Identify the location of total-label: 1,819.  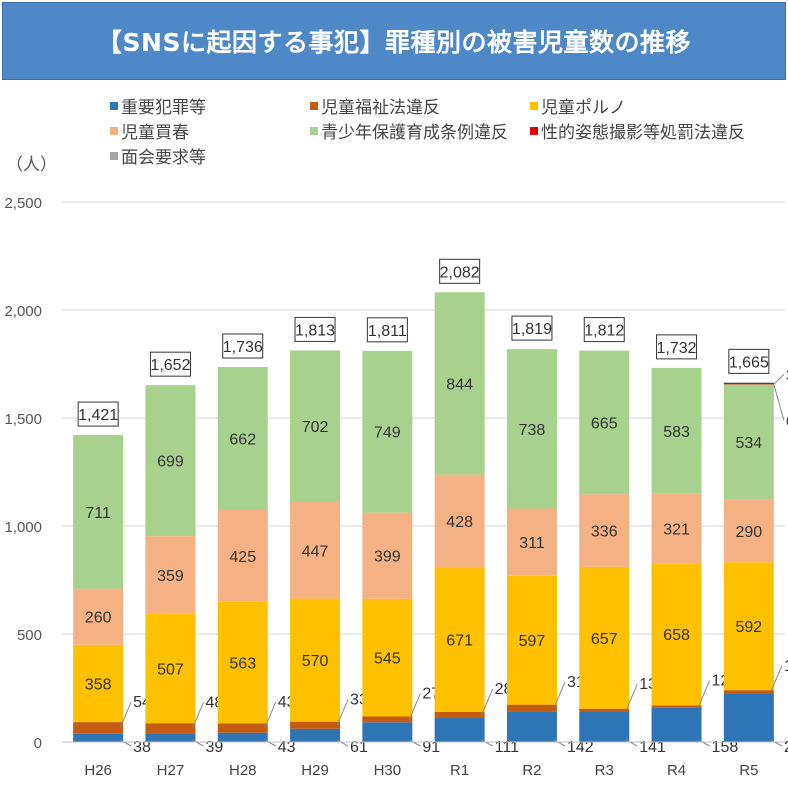
(532, 329).